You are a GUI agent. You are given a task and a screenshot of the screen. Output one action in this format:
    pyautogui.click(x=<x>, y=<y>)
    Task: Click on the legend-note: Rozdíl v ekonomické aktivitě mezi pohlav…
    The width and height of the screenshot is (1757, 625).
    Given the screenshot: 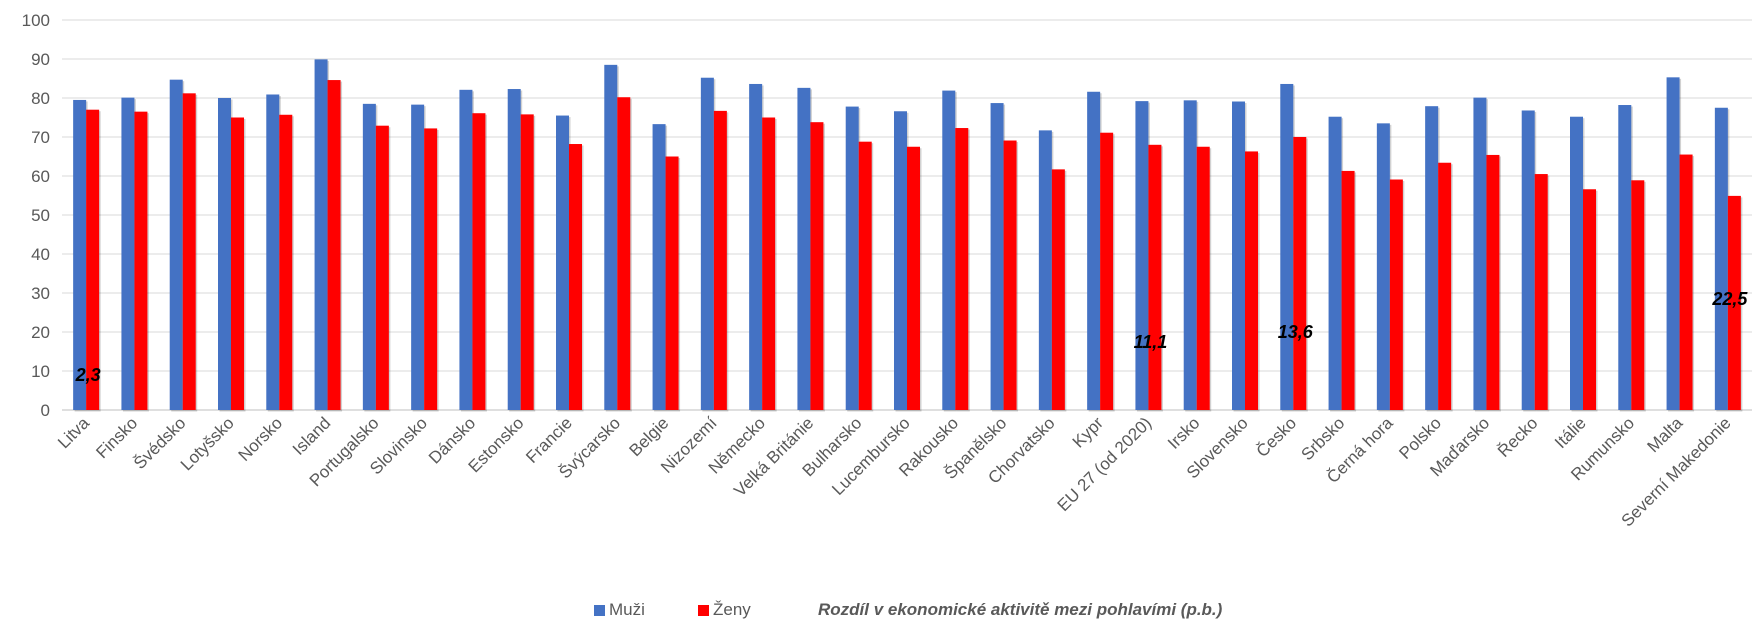 What is the action you would take?
    pyautogui.click(x=1020, y=609)
    